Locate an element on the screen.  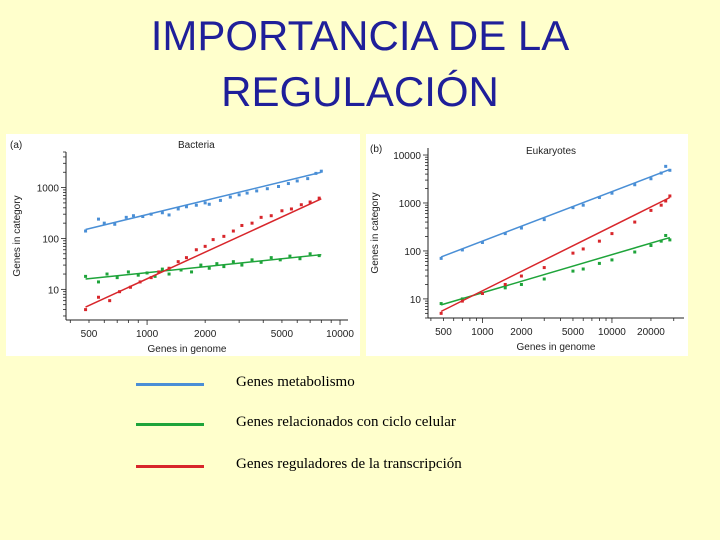
legend-label: Genes reguladores de la transcripción is located at coordinates (349, 464).